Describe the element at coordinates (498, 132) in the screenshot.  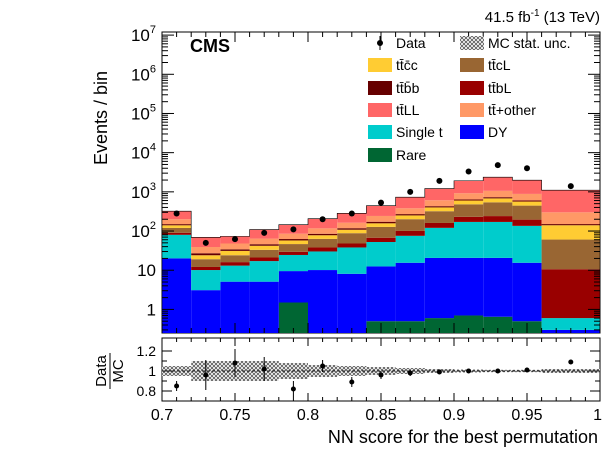
I see `legend-label: DY` at that location.